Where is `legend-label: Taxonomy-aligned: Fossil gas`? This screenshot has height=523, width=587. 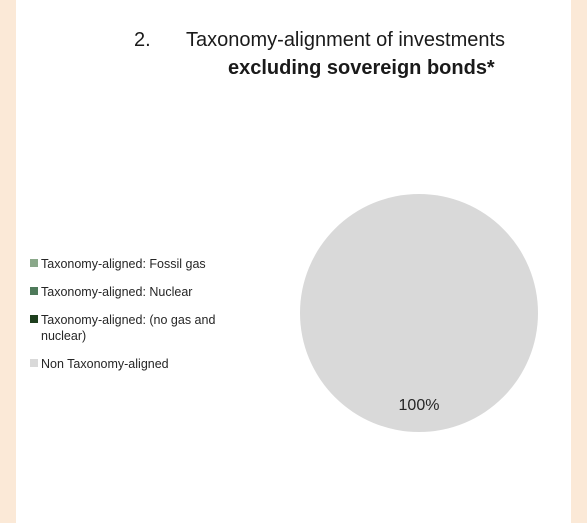
legend-label: Taxonomy-aligned: Fossil gas is located at coordinates (123, 264).